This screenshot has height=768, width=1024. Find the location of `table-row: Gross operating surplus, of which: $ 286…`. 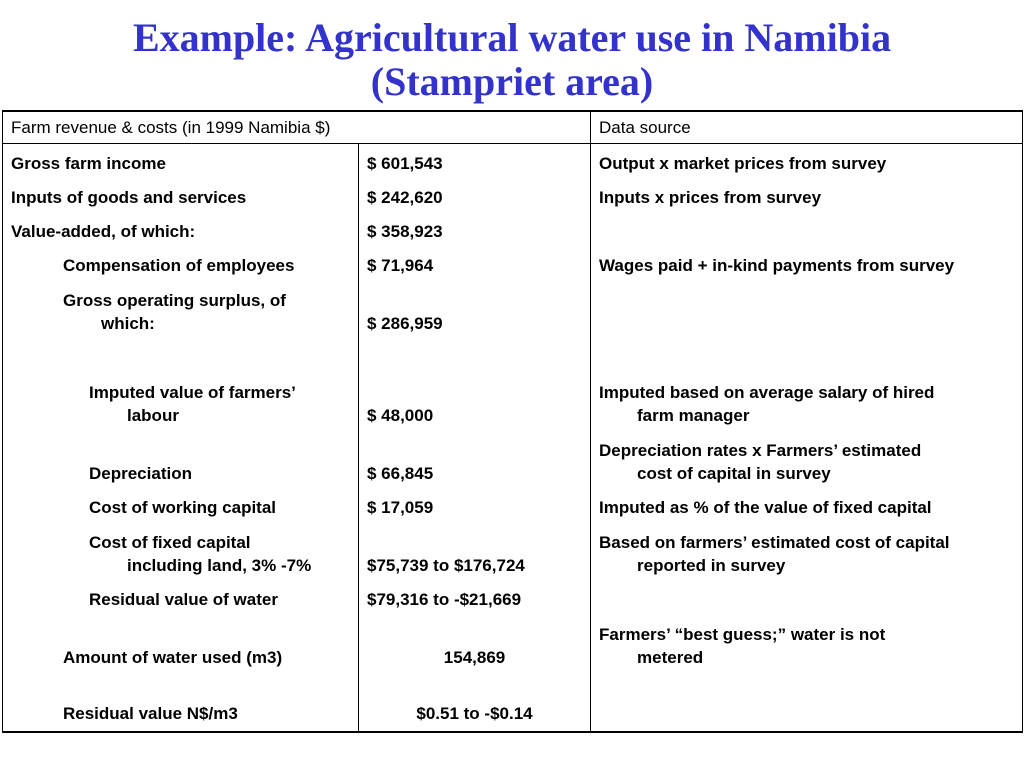

table-row: Gross operating surplus, of which: $ 286… is located at coordinates (513, 311).